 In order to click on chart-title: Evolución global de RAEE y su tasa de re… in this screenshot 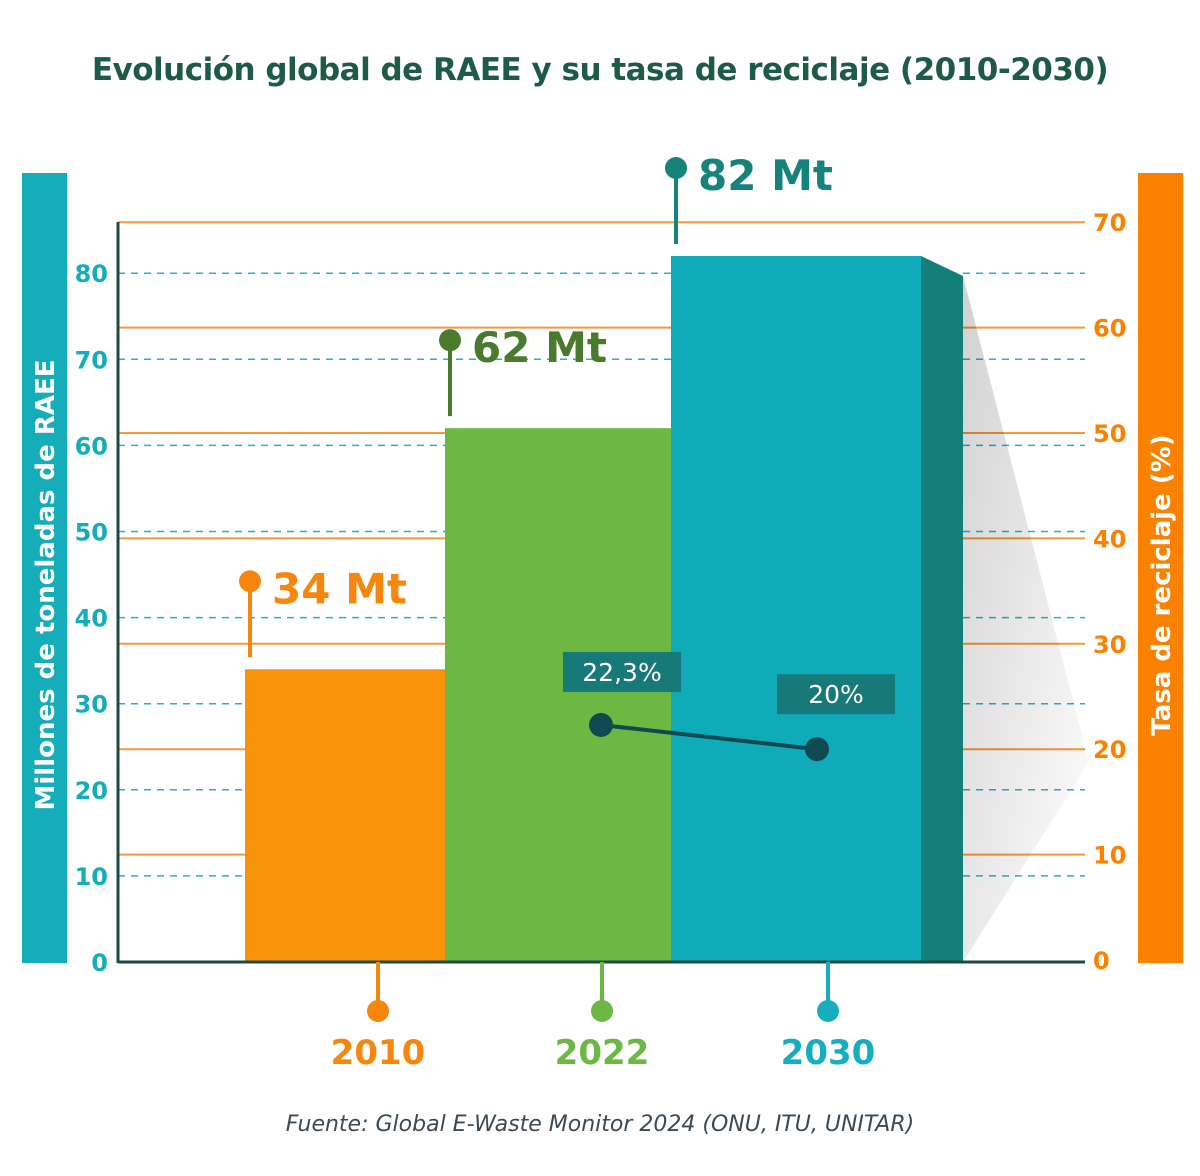, I will do `click(600, 70)`.